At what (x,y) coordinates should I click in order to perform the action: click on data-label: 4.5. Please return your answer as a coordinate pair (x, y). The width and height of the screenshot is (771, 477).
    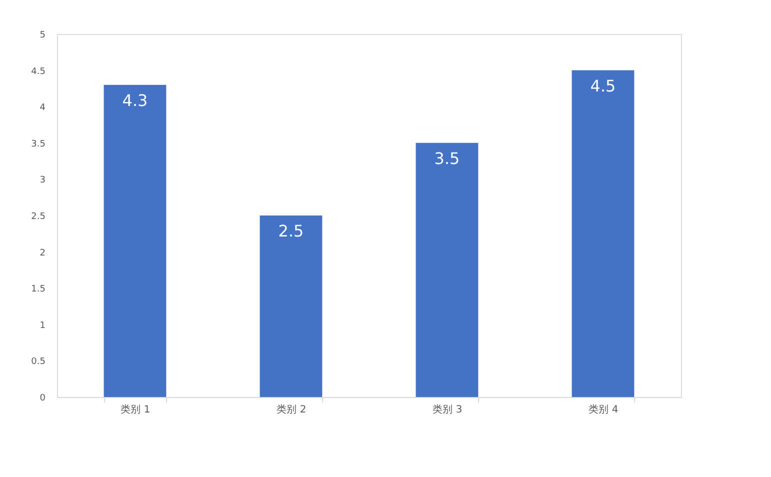
    Looking at the image, I should click on (603, 86).